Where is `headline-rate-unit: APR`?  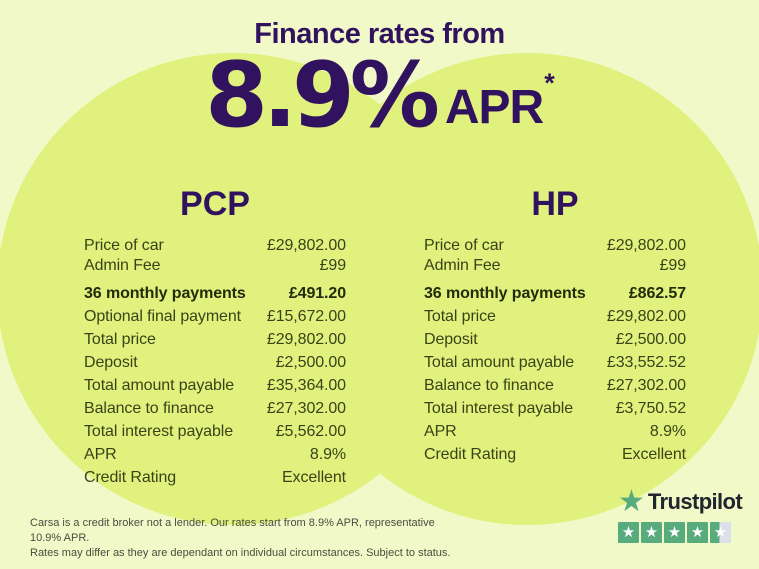
headline-rate-unit: APR is located at coordinates (494, 107).